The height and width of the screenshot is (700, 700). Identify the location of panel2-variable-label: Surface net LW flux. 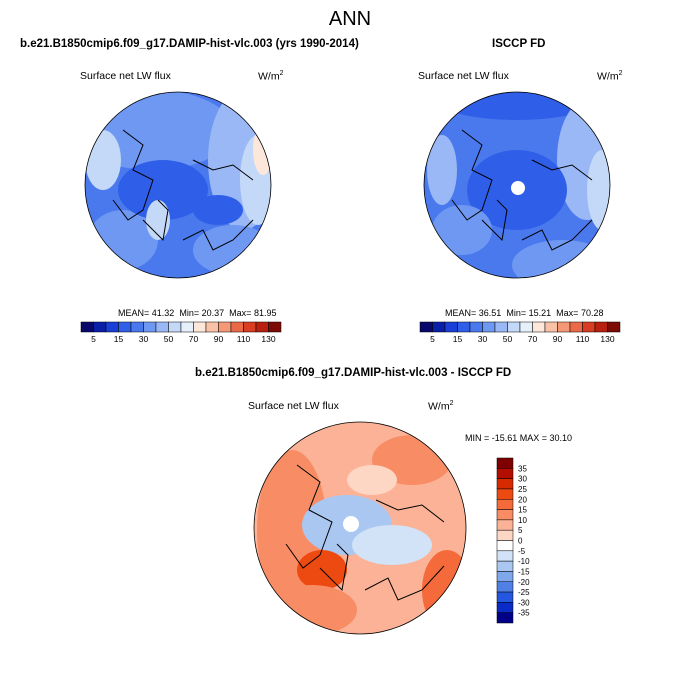
(463, 76).